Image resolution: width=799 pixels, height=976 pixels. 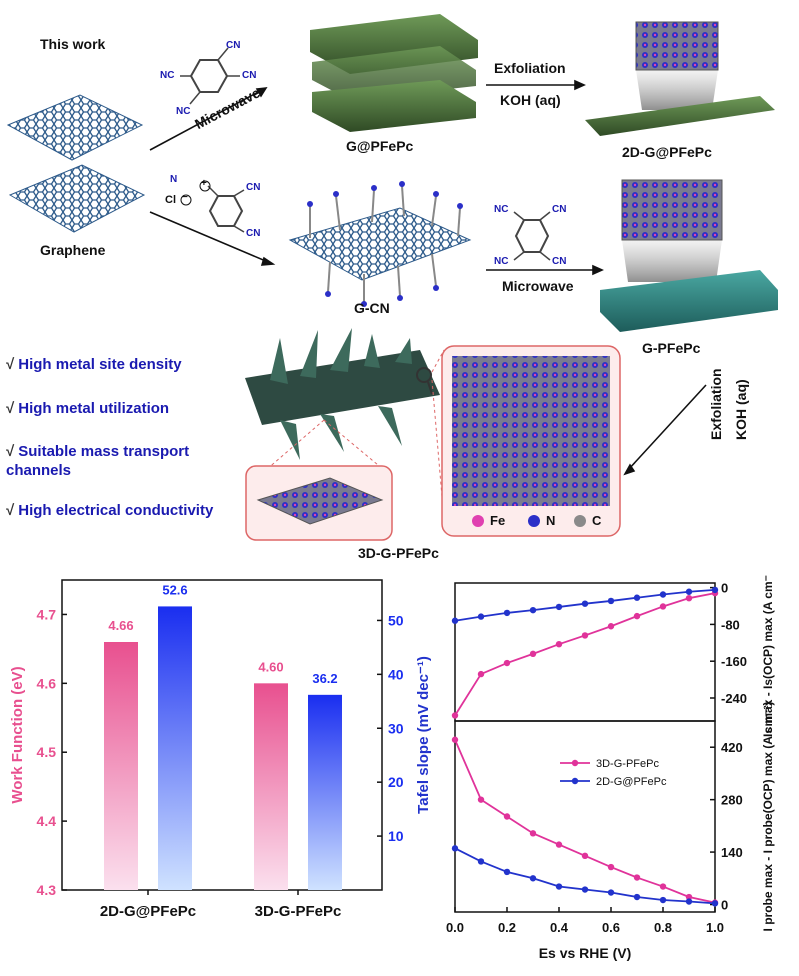 What do you see at coordinates (396, 674) in the screenshot?
I see `y2-tick-label: 40` at bounding box center [396, 674].